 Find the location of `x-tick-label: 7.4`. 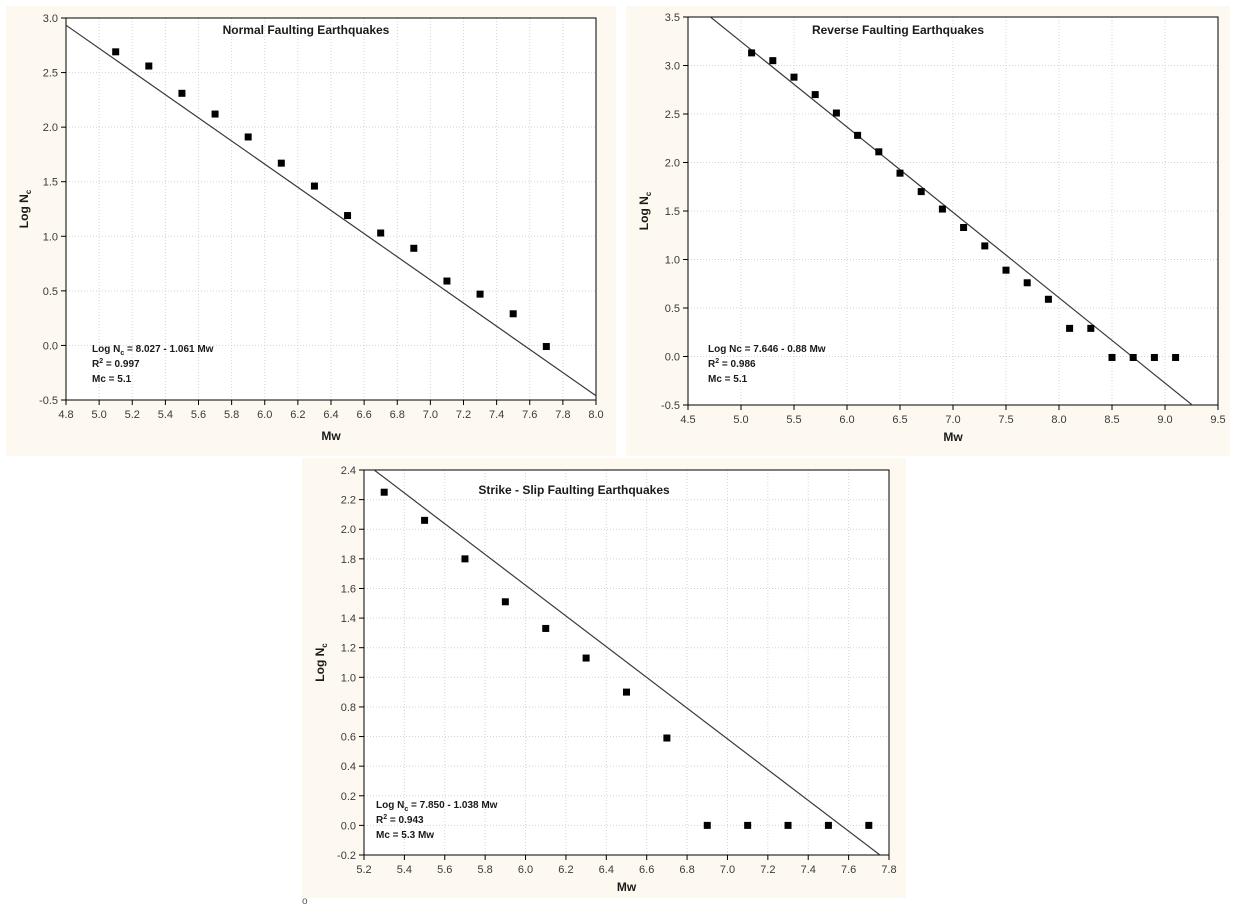

x-tick-label: 7.4 is located at coordinates (808, 870).